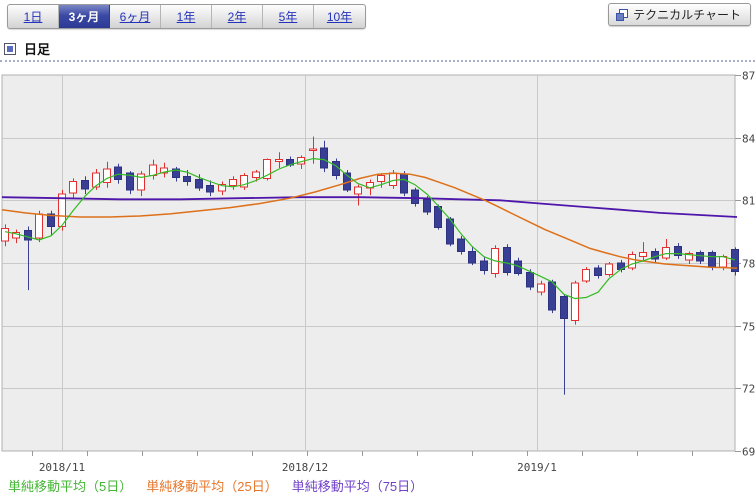 This screenshot has width=755, height=493. Describe the element at coordinates (10, 48) in the screenshot. I see `square-bullet-icon` at that location.